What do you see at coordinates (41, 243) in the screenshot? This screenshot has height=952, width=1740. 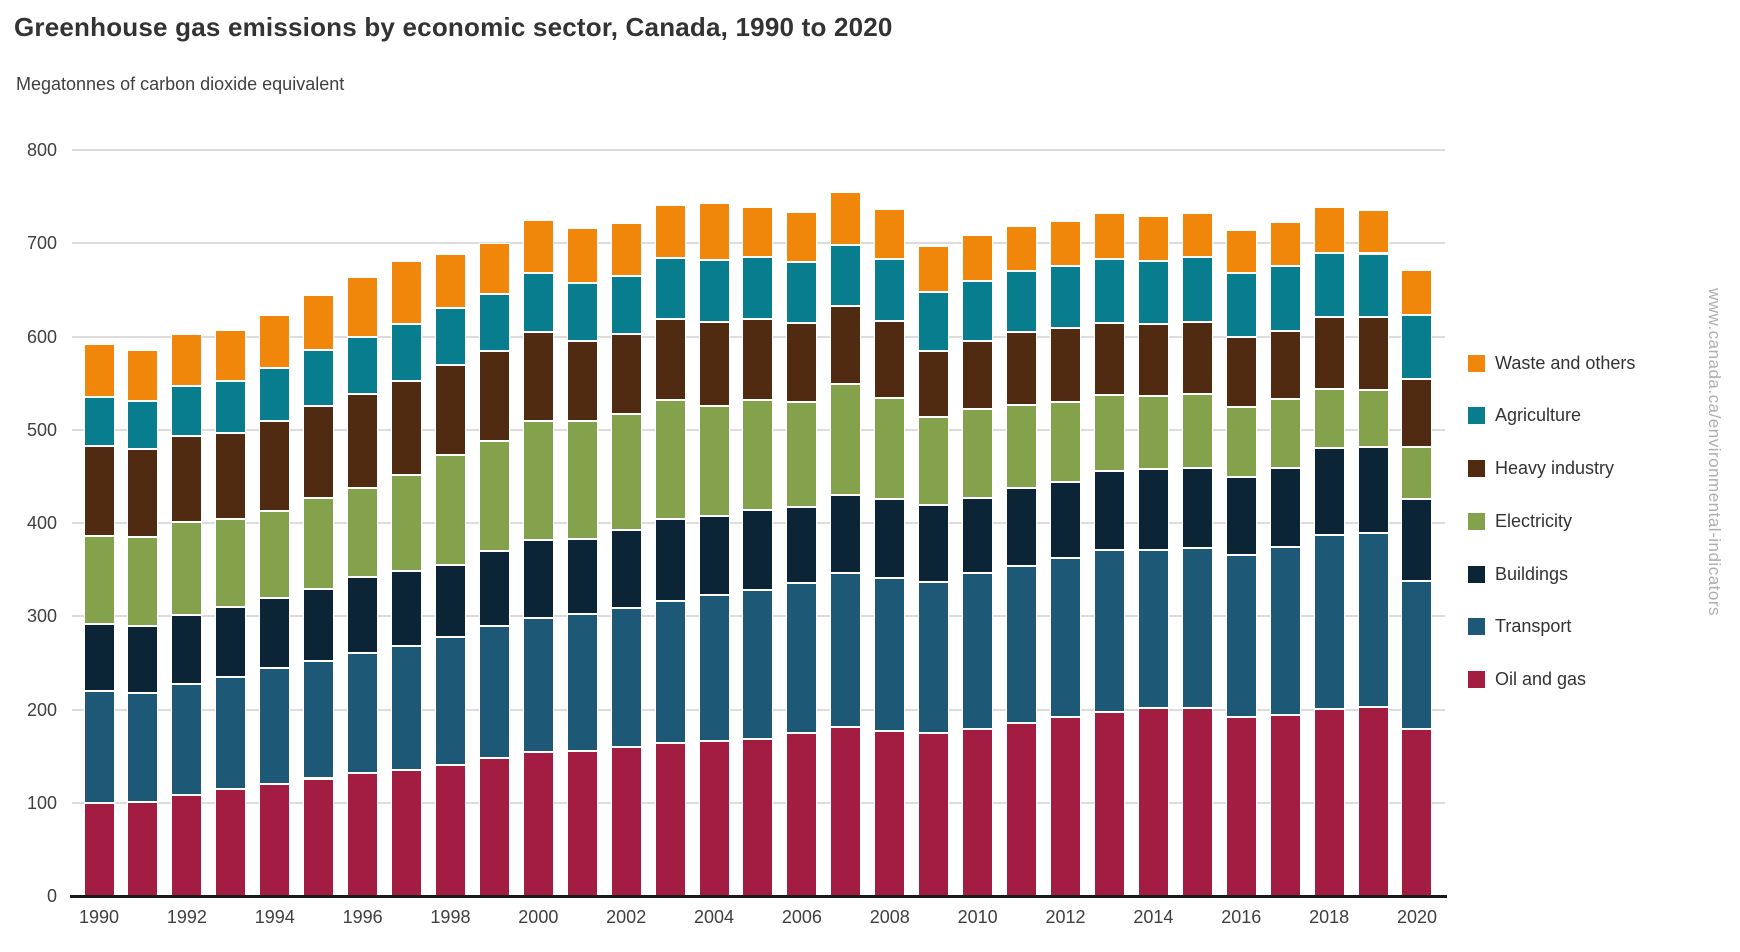 I see `y-axis-tick-label: 700` at bounding box center [41, 243].